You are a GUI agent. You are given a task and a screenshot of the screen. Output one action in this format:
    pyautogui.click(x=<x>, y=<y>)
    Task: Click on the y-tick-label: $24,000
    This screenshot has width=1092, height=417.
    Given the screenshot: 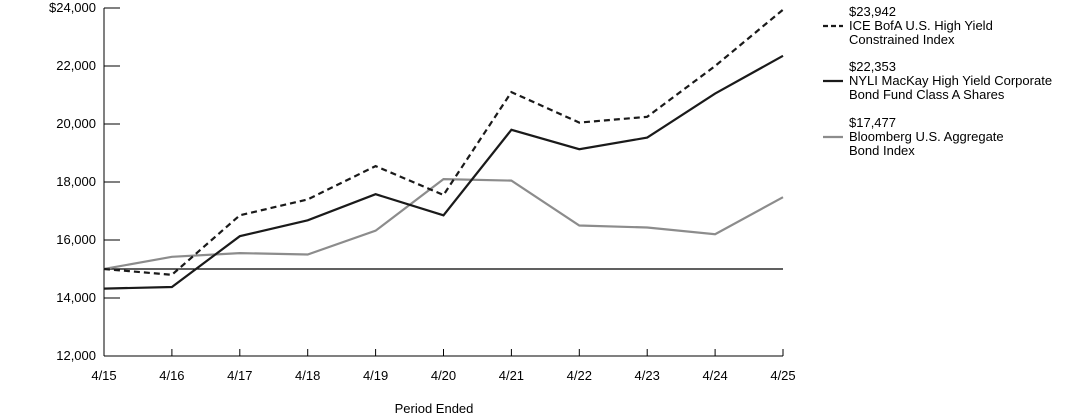 What is the action you would take?
    pyautogui.click(x=72, y=7)
    